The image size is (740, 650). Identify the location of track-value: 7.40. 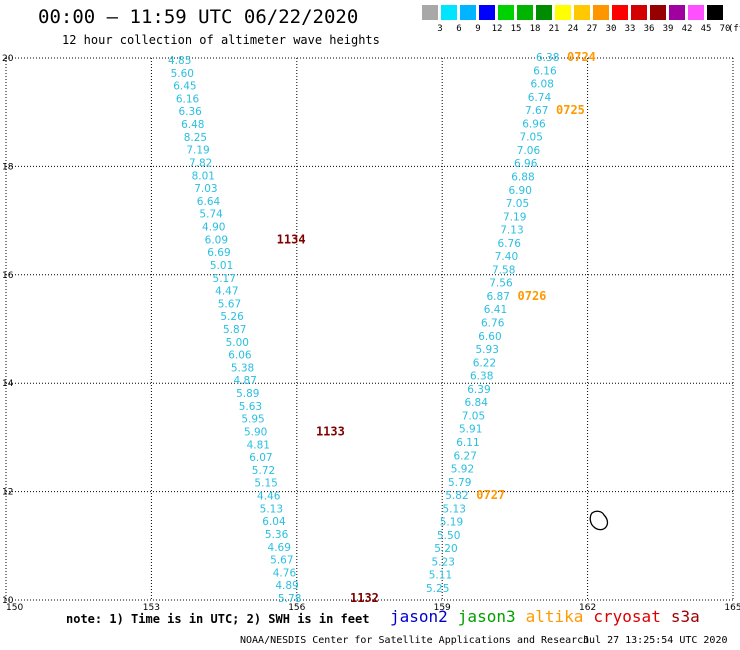
(506, 257).